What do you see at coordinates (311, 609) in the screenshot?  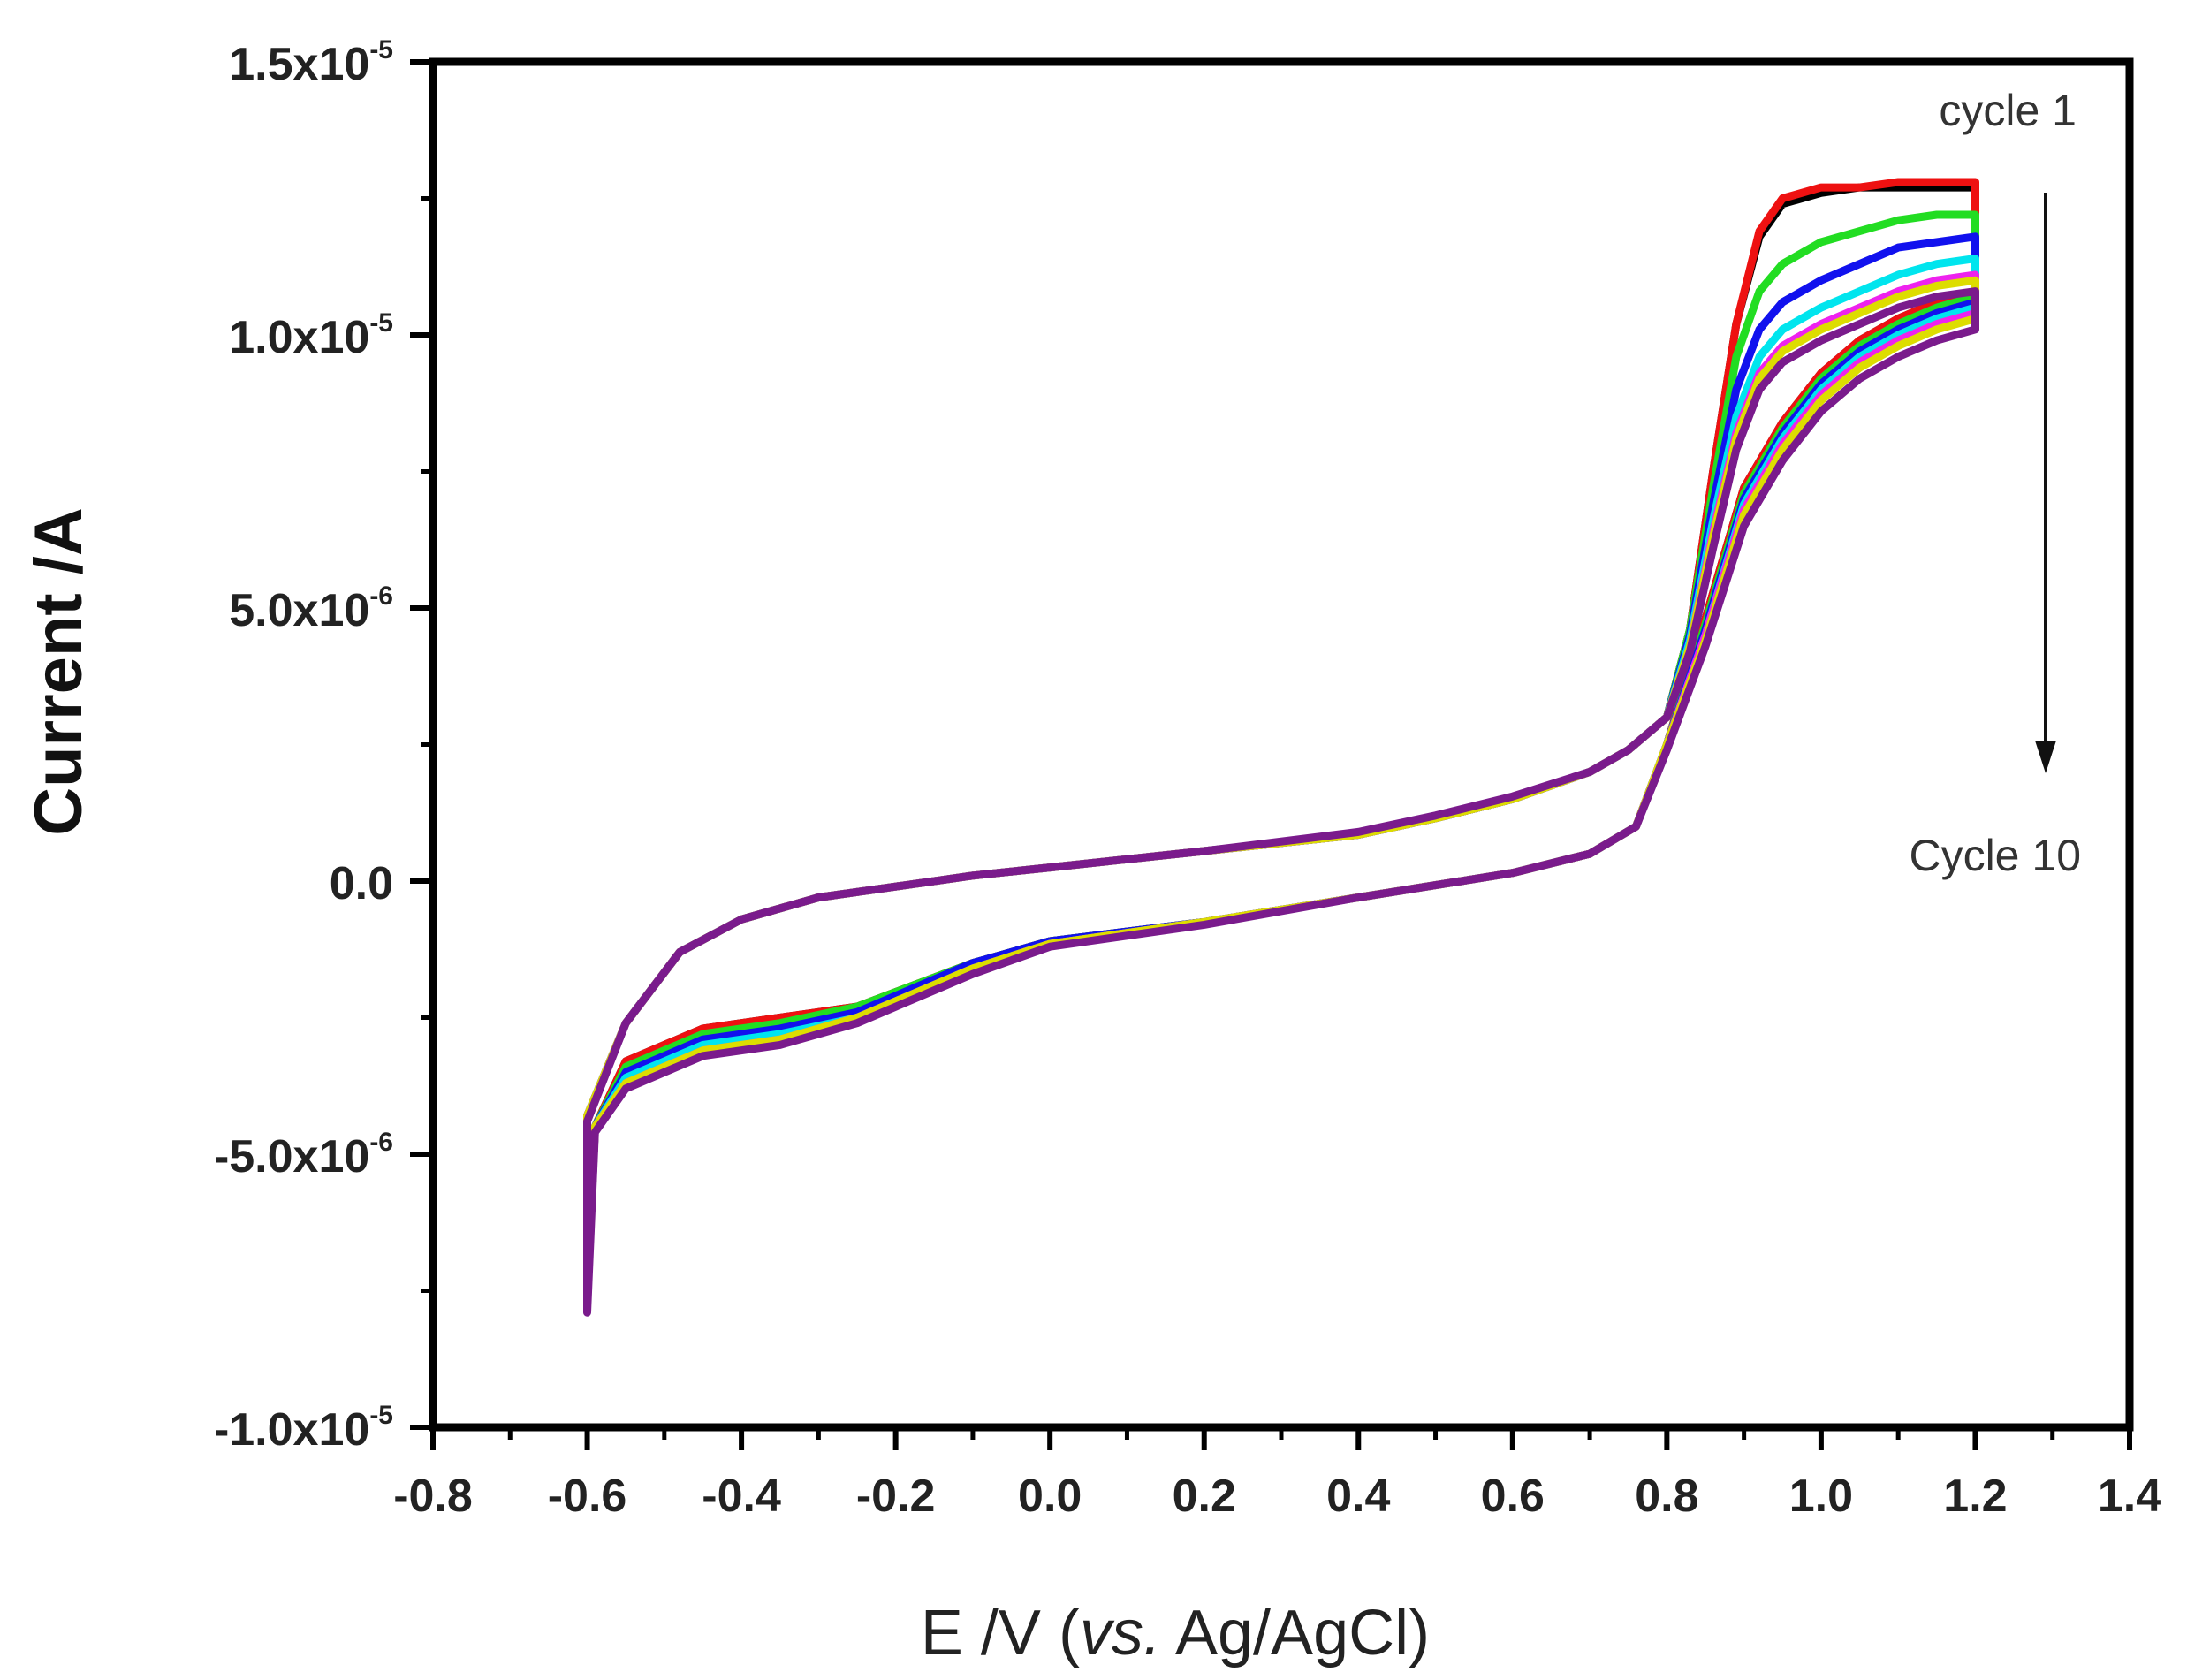 I see `y-tick-label: 5.0x10⁻⁶` at bounding box center [311, 609].